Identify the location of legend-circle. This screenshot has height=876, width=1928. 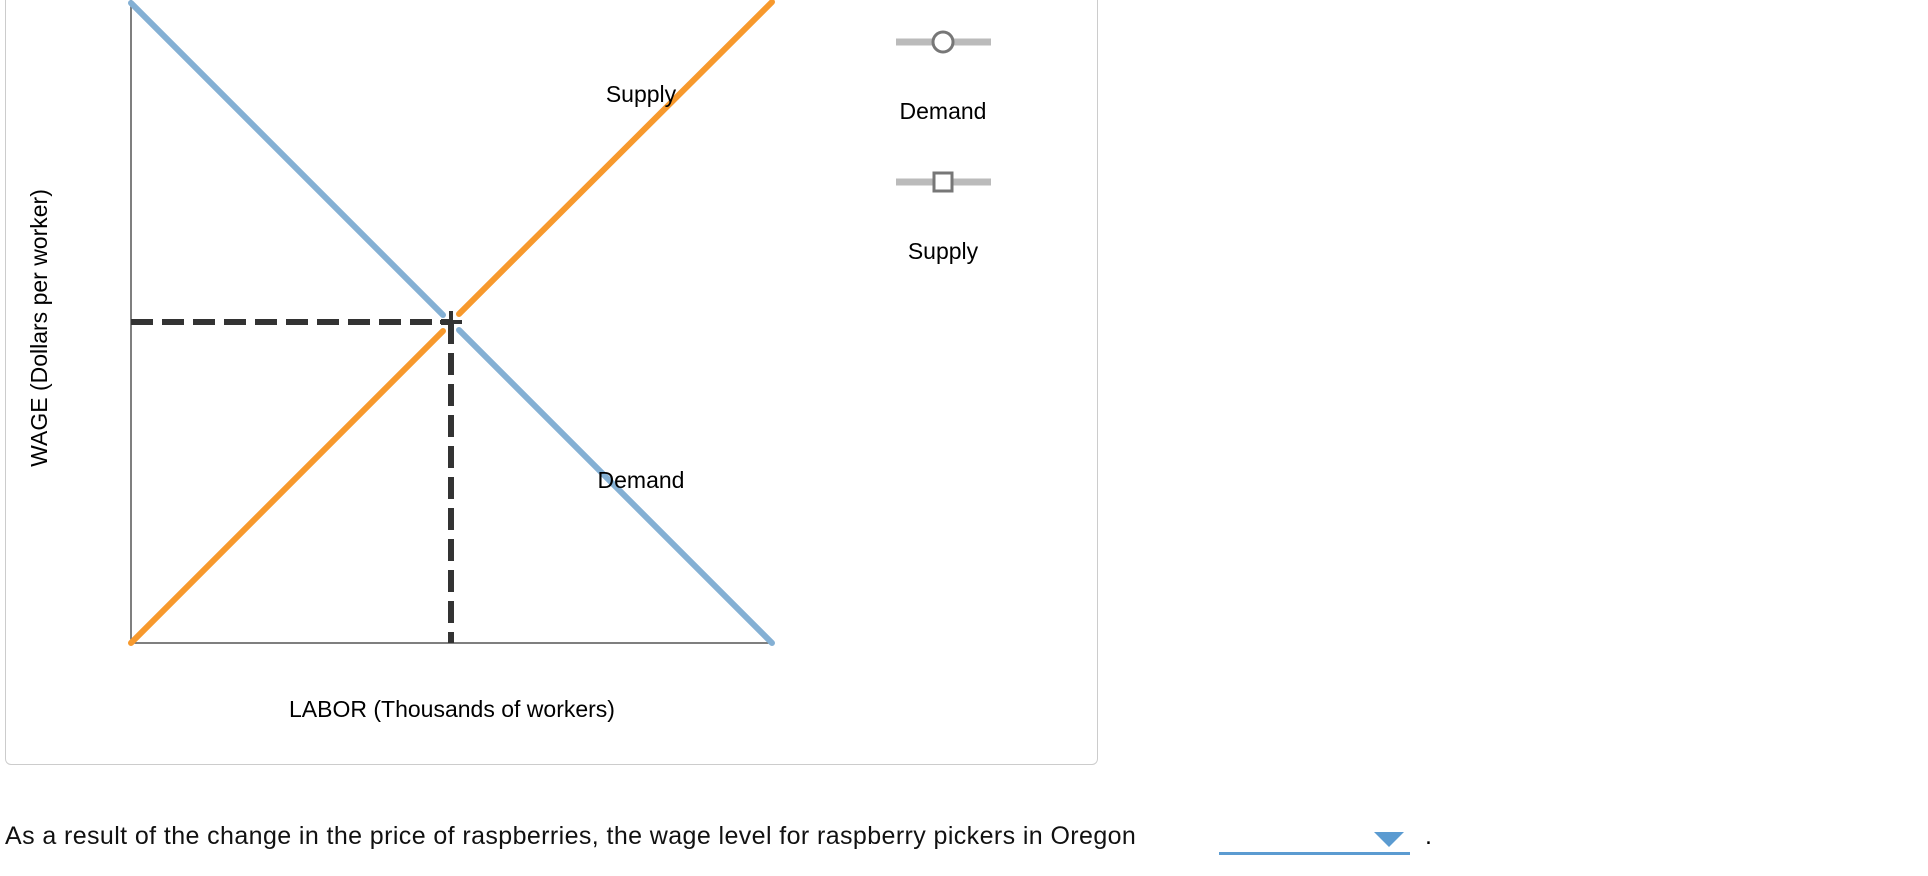
(943, 42).